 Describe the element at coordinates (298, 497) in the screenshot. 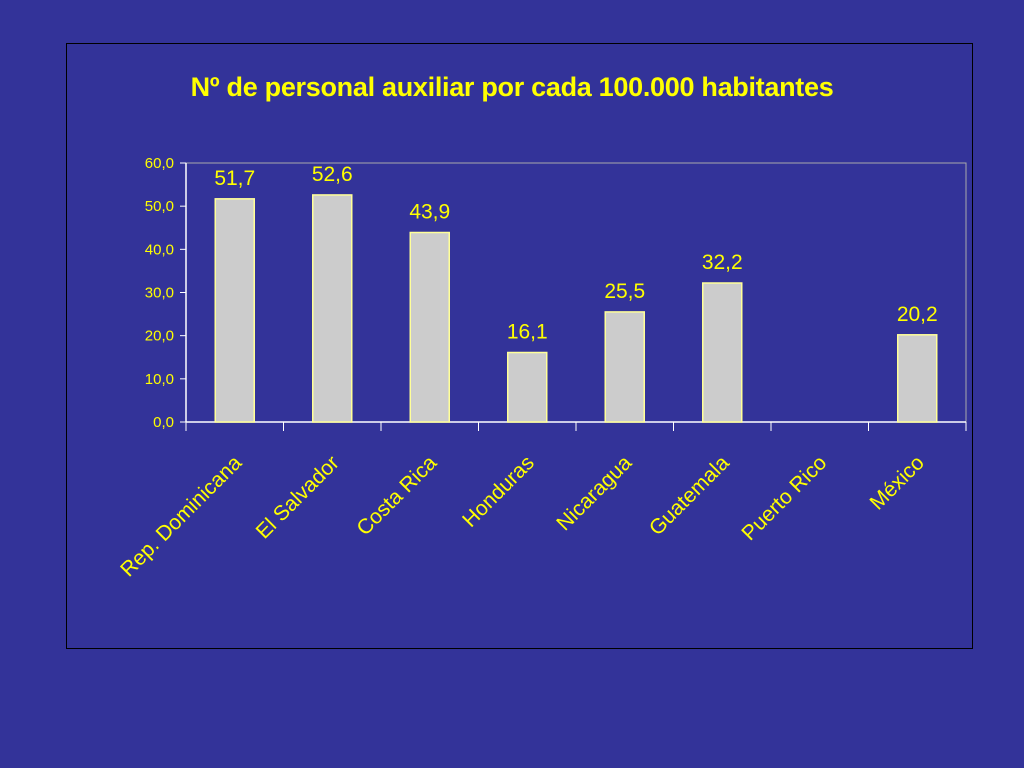

I see `category-label: El Salvador` at that location.